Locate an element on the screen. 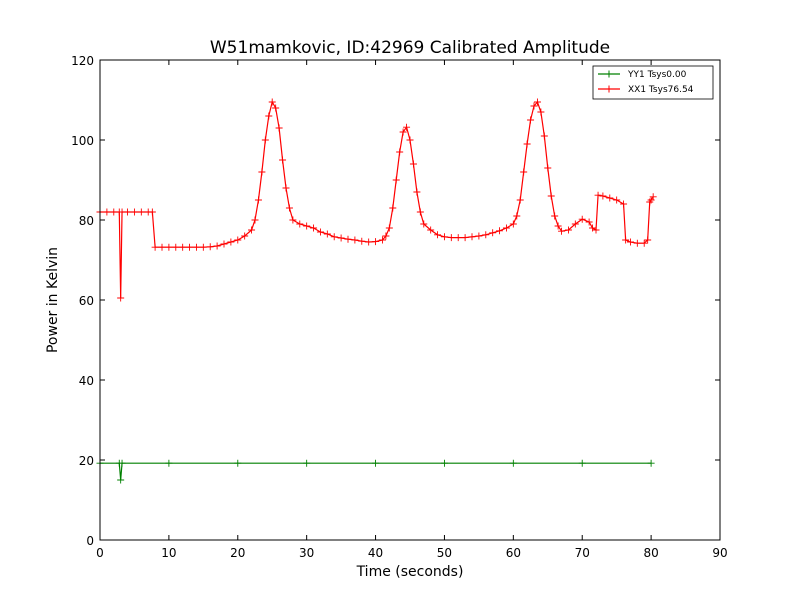  x-axis-label: Time (seconds) is located at coordinates (410, 572).